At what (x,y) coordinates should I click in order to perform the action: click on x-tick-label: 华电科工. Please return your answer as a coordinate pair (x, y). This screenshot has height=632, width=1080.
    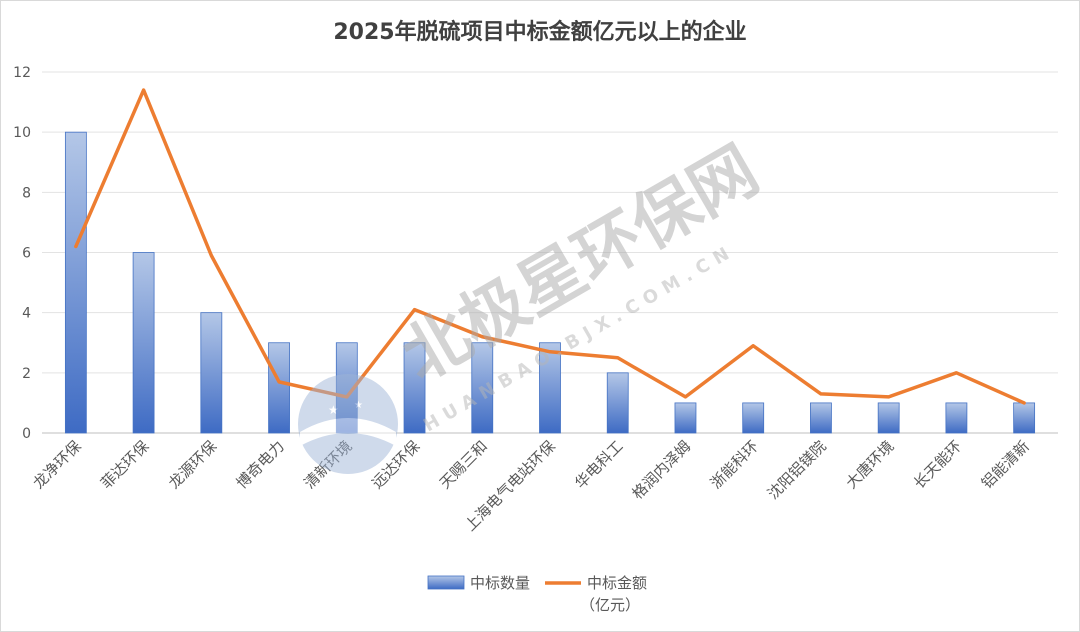
    Looking at the image, I should click on (598, 464).